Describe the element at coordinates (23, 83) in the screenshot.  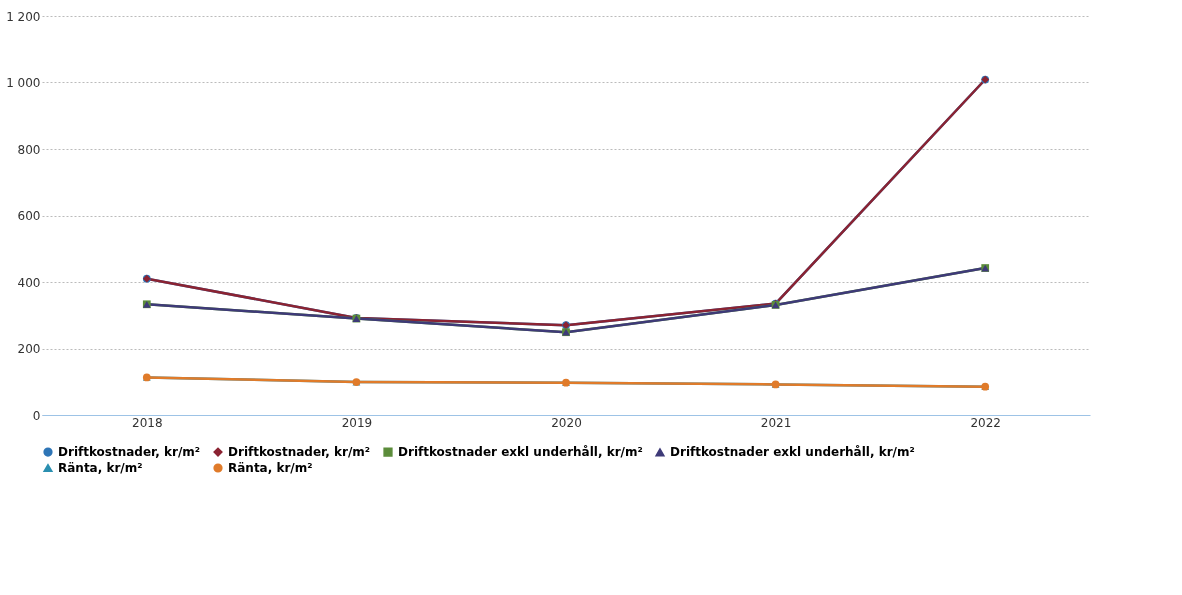
I see `y-tick-label: 1 000` at that location.